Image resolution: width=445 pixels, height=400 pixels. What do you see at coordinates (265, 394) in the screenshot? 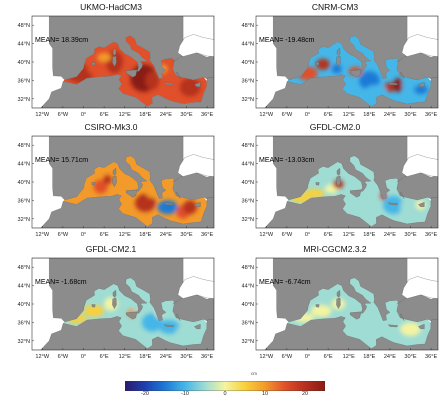
I see `colorbar-tick-label: 10` at bounding box center [265, 394].